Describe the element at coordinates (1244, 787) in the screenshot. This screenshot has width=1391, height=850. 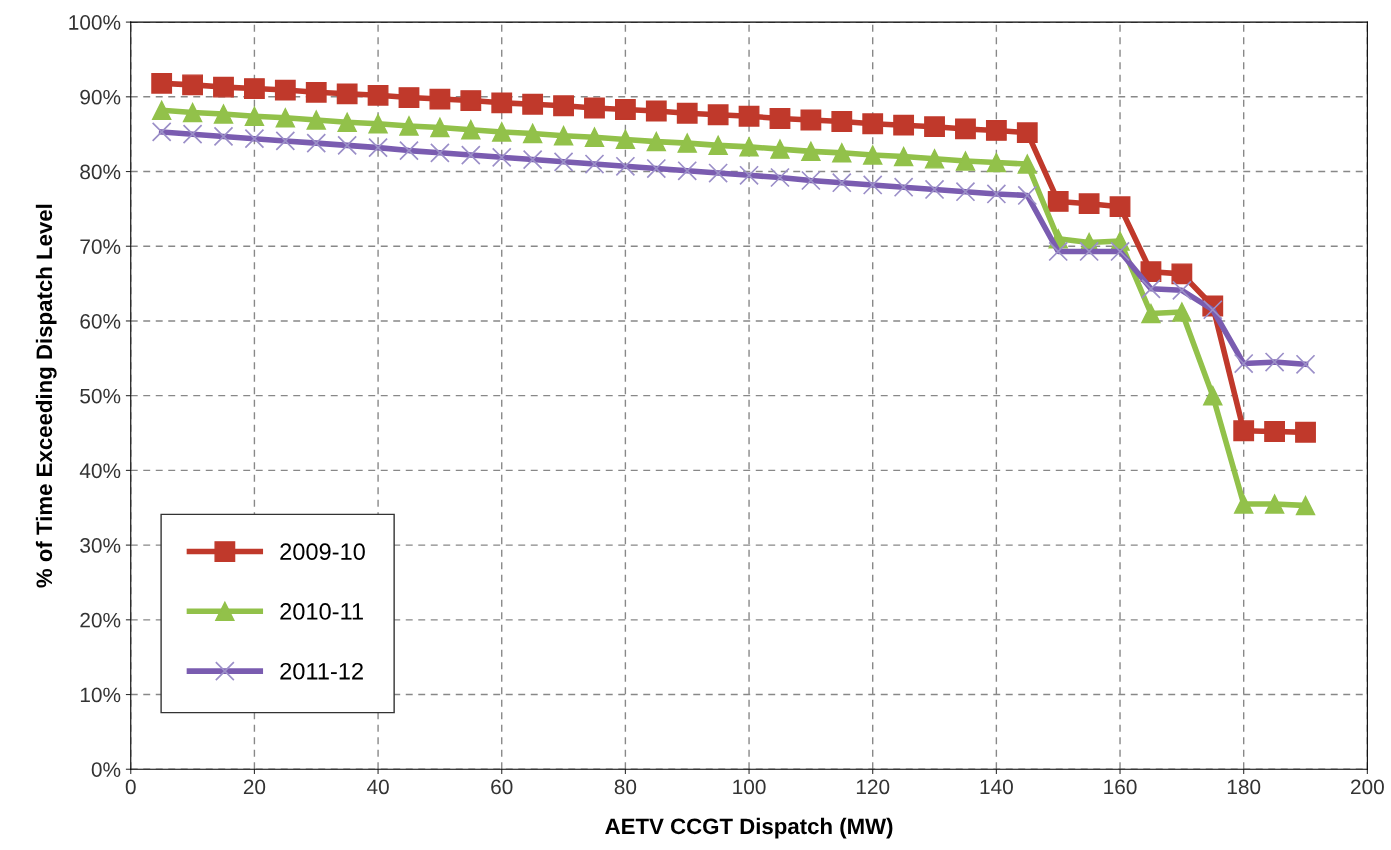
I see `x-tick-label: 180` at that location.